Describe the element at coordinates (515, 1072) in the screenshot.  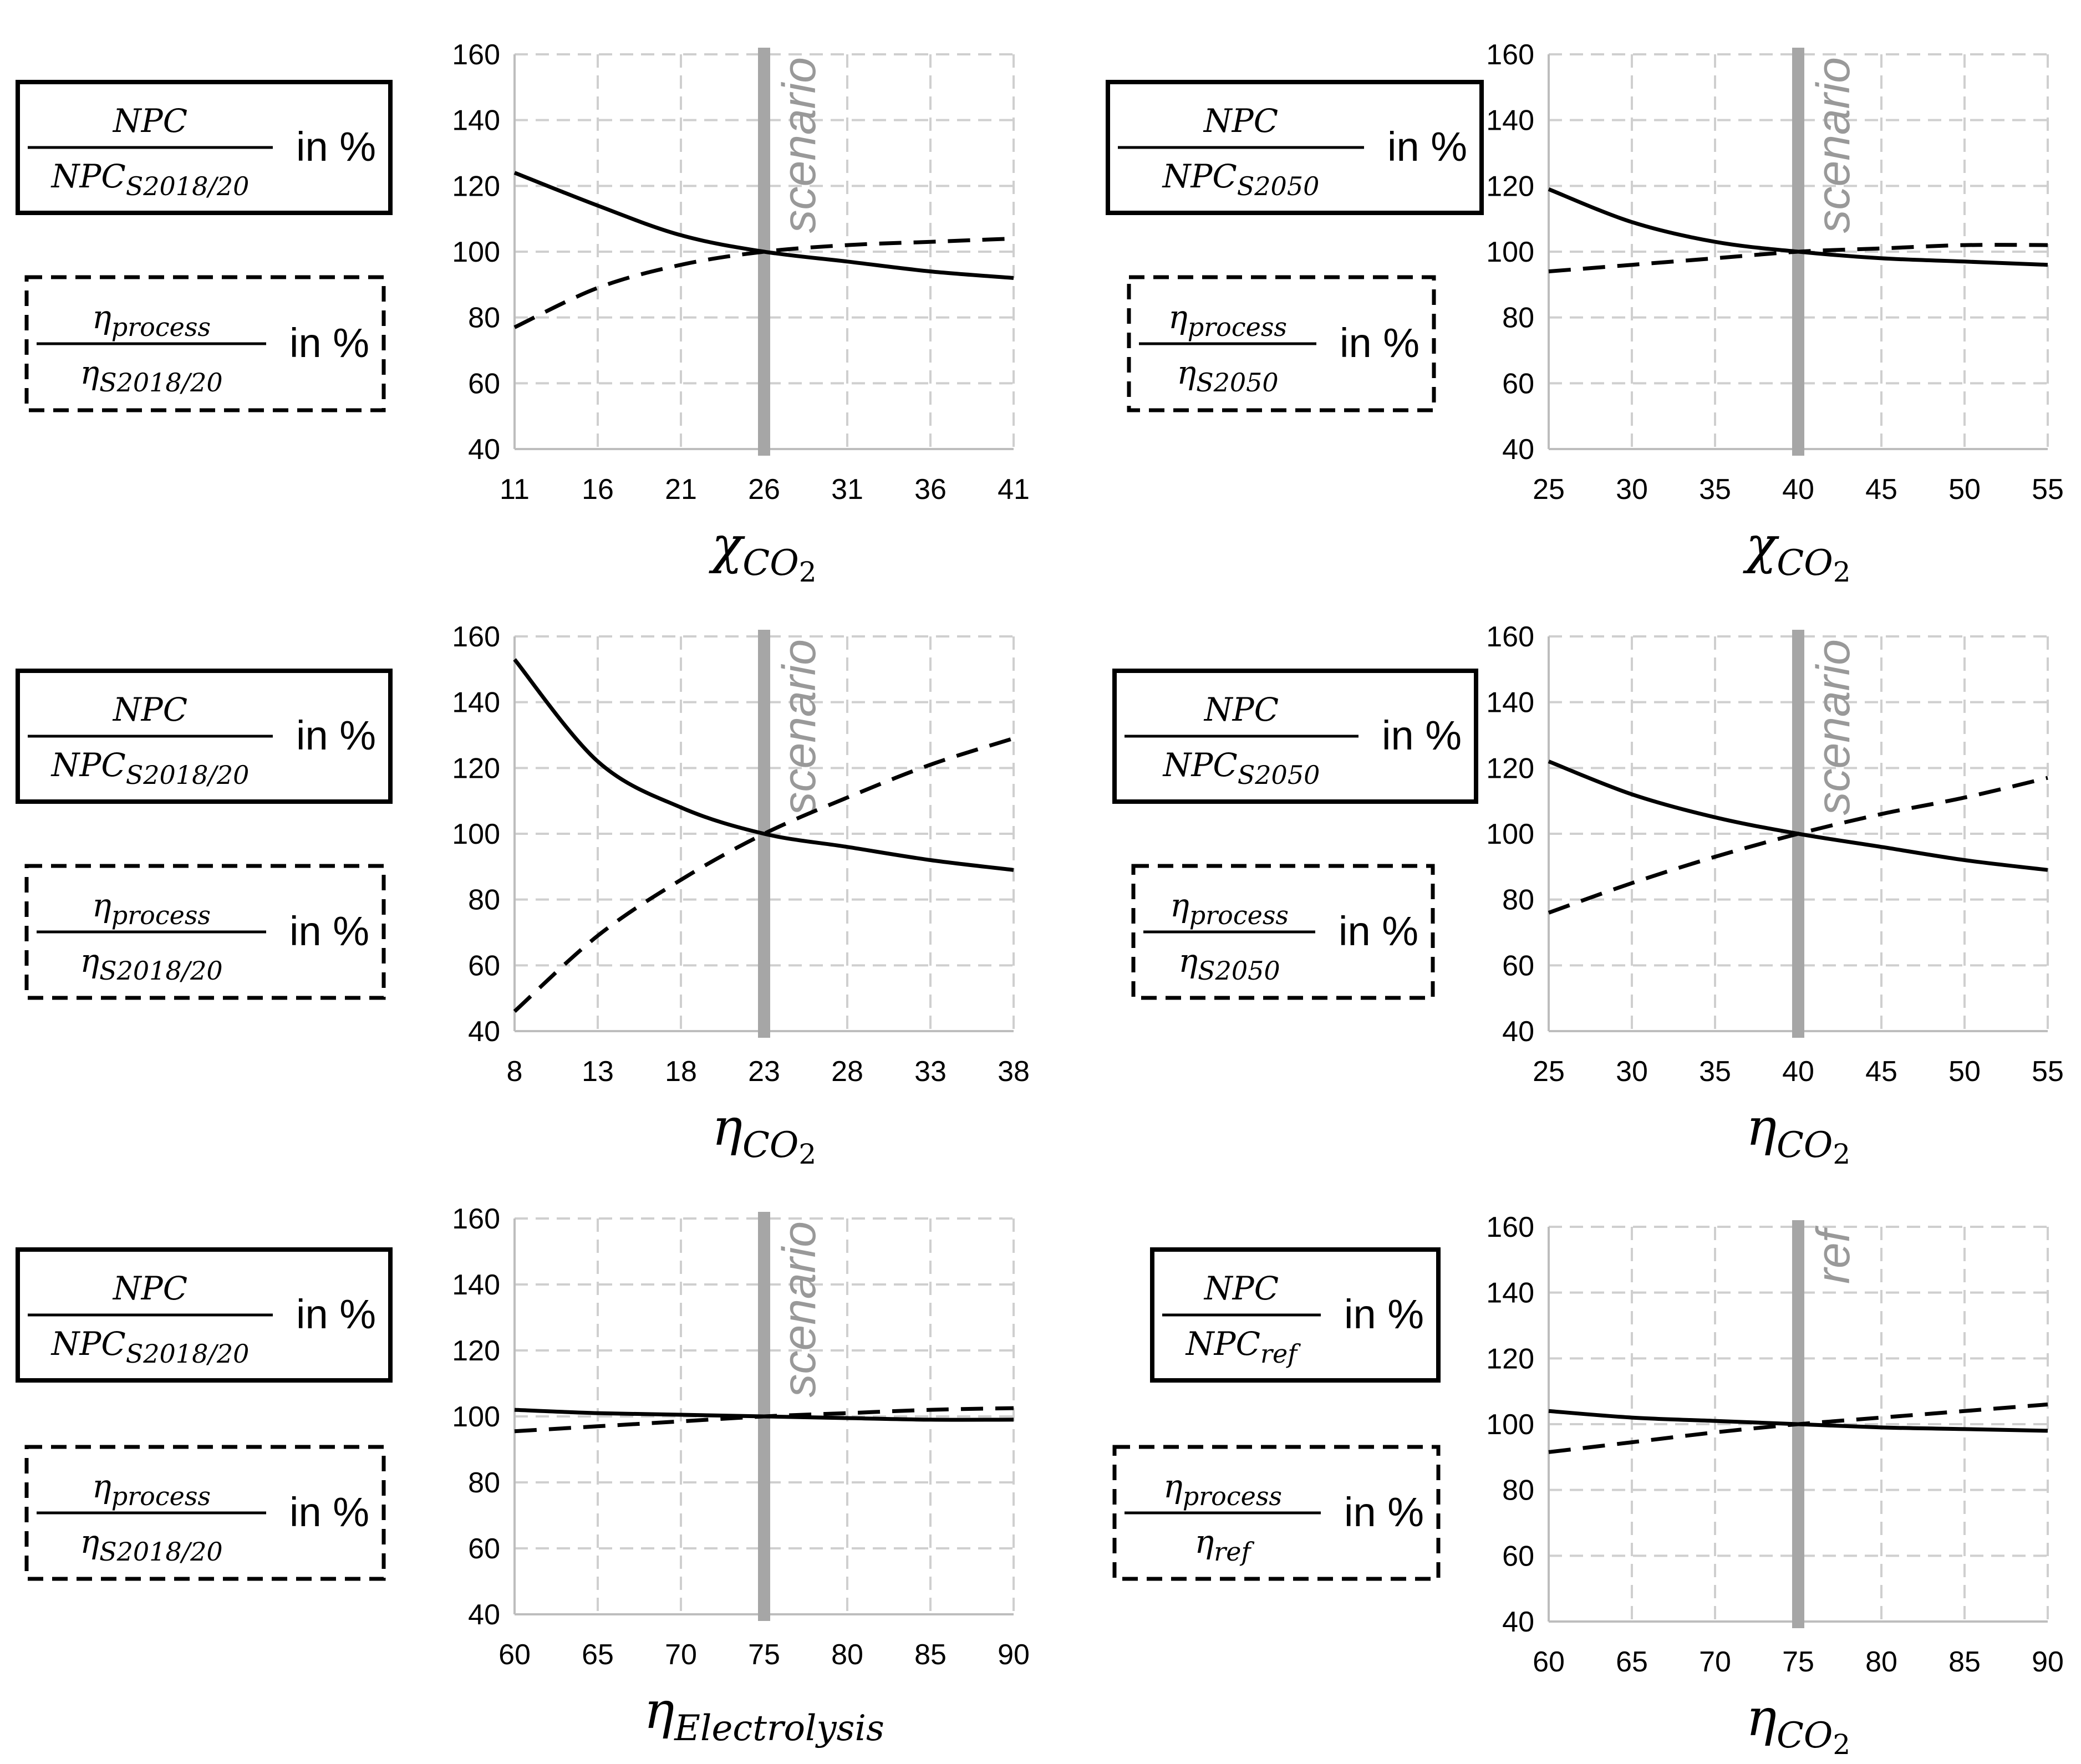
I see `x-tick-label: 8` at that location.